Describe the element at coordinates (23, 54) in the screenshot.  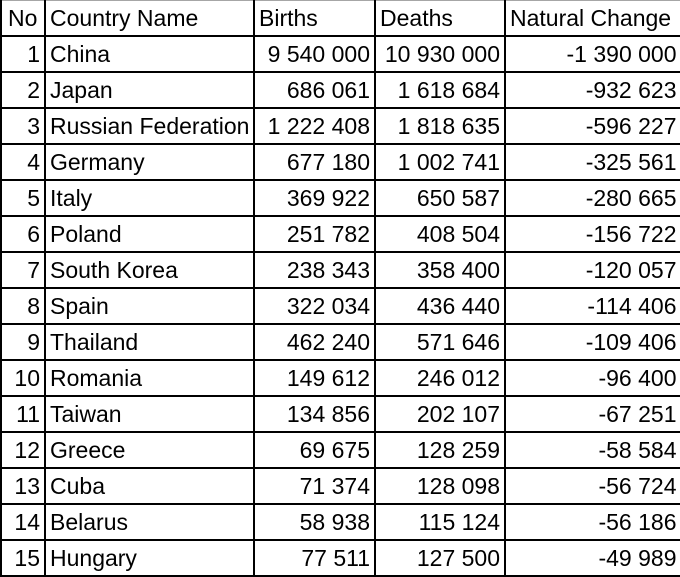
I see `cell-no: 1` at that location.